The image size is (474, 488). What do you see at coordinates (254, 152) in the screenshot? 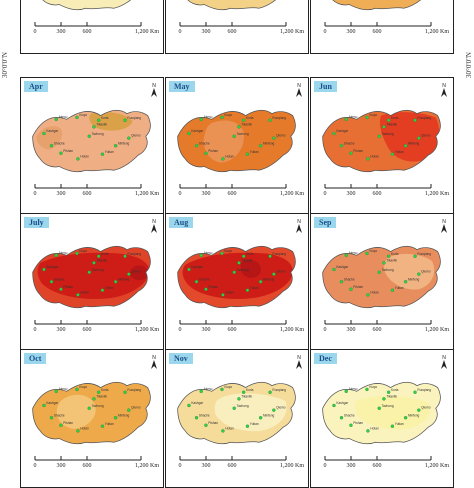
I see `station-label: Yutian` at bounding box center [254, 152].